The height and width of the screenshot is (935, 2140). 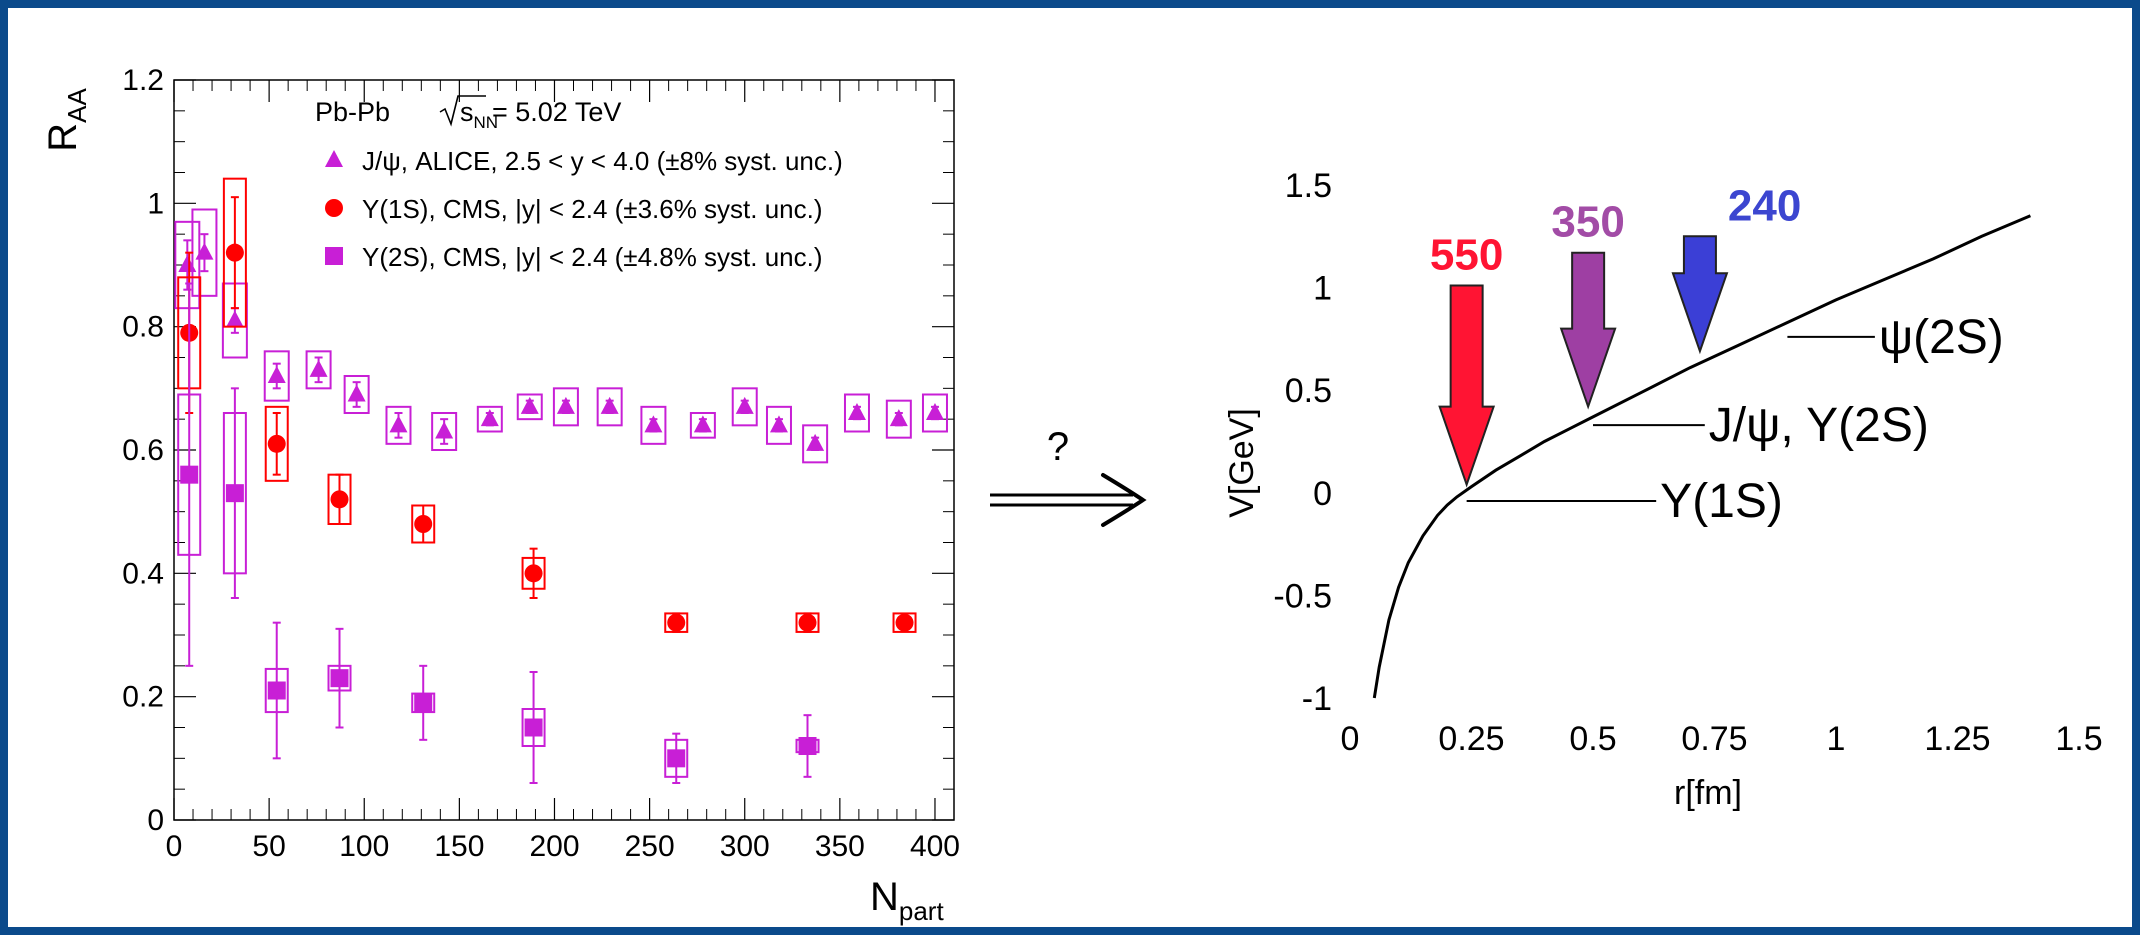 I want to click on y-tick-label: 1.5, so click(x=1308, y=186).